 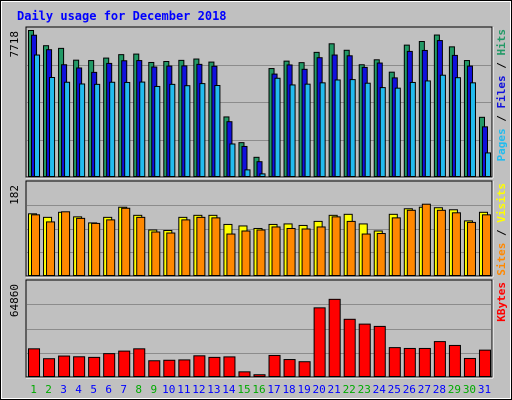 I want to click on visits-legend-part-0: Sites, so click(x=501, y=259).